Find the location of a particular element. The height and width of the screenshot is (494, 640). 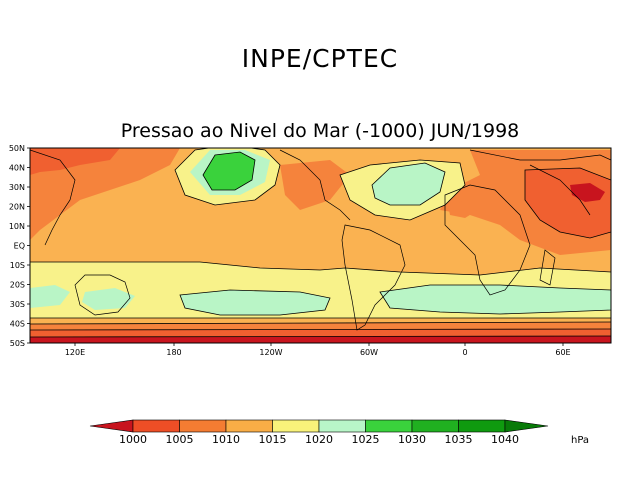

longitude-axis: 120E 180 120W 60W 0 60E is located at coordinates (318, 350).